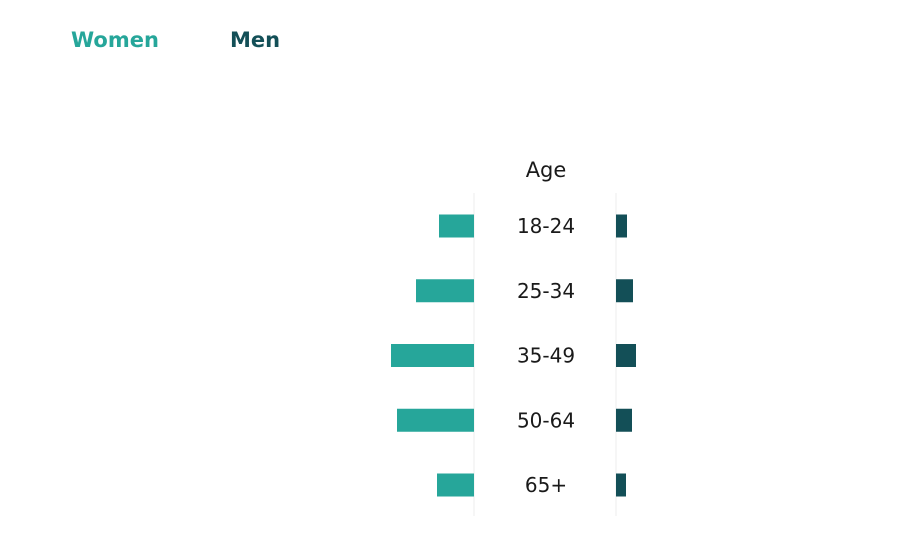  Describe the element at coordinates (255, 40) in the screenshot. I see `legend-men: Men` at that location.